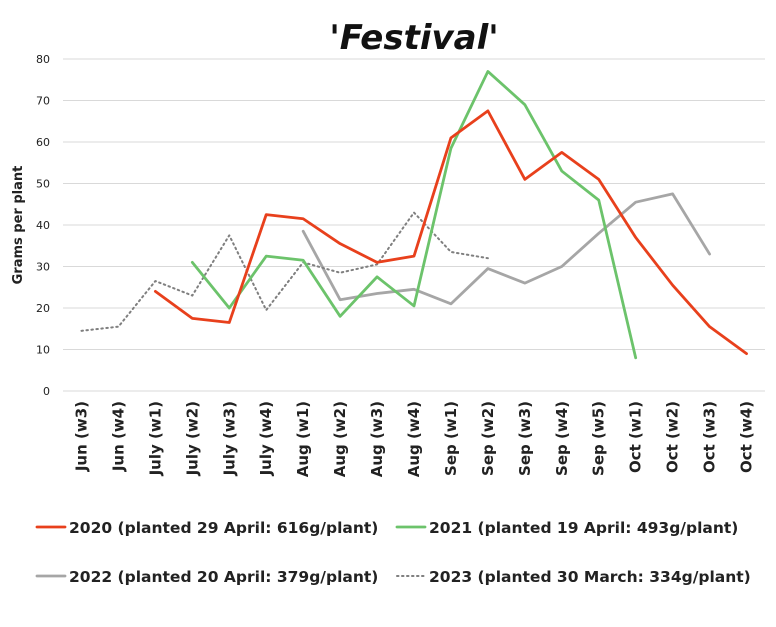 The image size is (776, 627). I want to click on y-tick-label: 80, so click(43, 59).